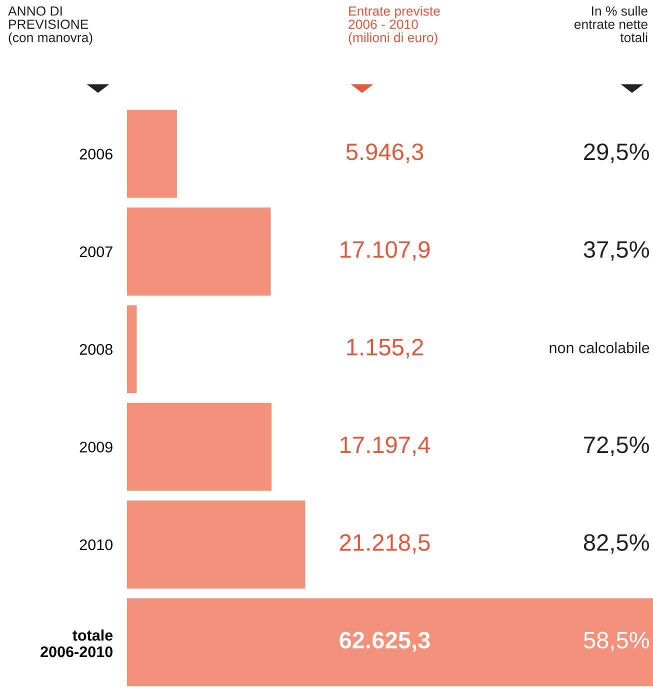  What do you see at coordinates (385, 348) in the screenshot?
I see `data-label: 1.155,2` at bounding box center [385, 348].